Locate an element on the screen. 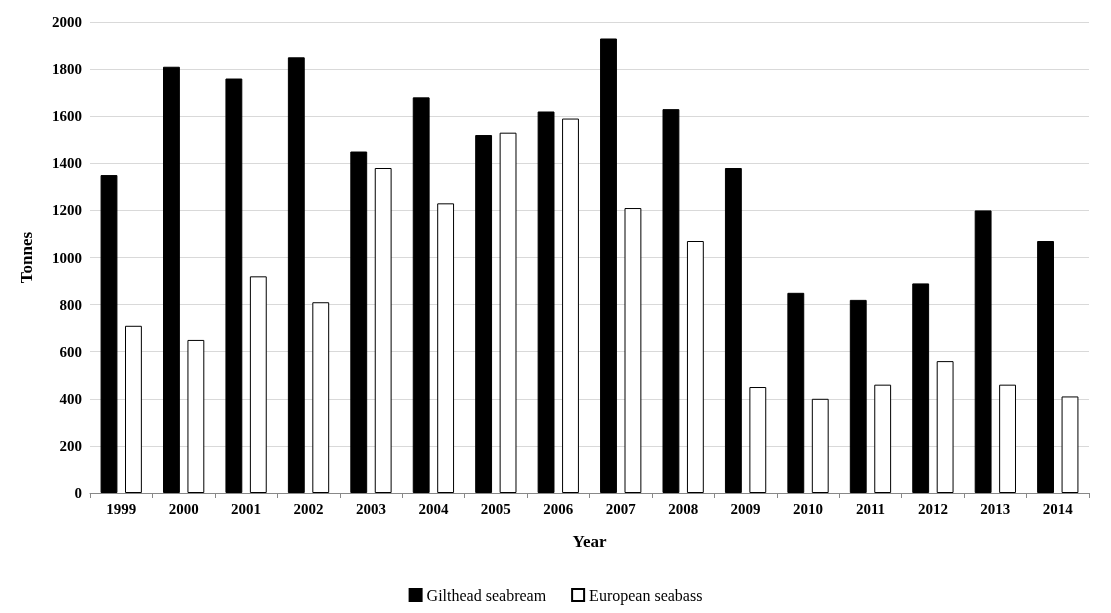  y-tick-label: 1000 is located at coordinates (67, 257).